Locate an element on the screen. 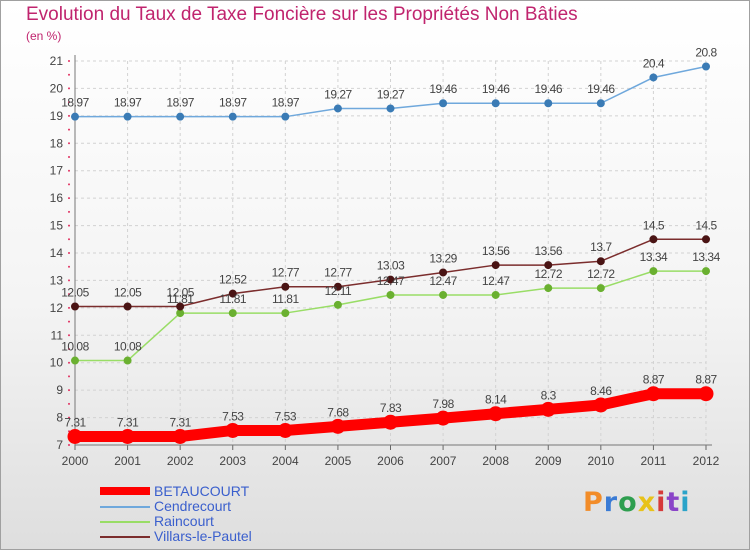  data-label-betaucourt: 7.98 is located at coordinates (443, 404).